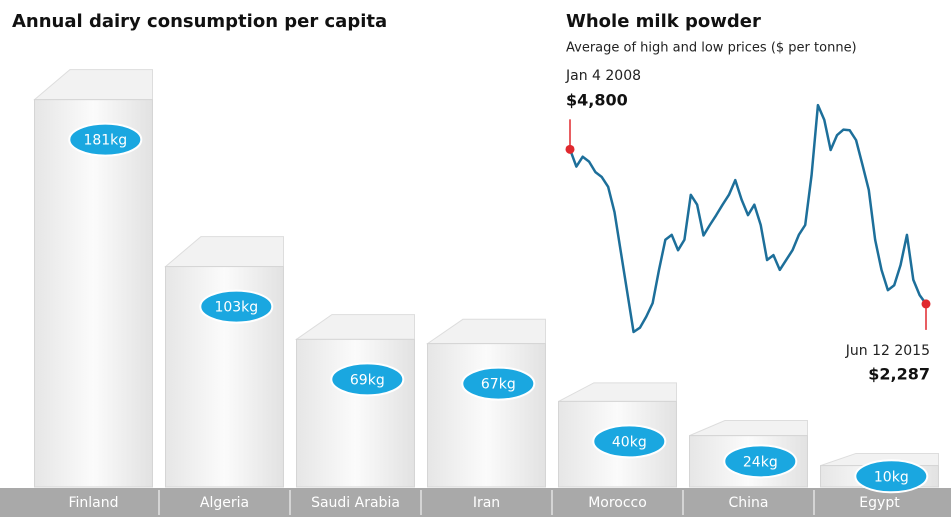  What do you see at coordinates (749, 503) in the screenshot?
I see `category-label: China` at bounding box center [749, 503].